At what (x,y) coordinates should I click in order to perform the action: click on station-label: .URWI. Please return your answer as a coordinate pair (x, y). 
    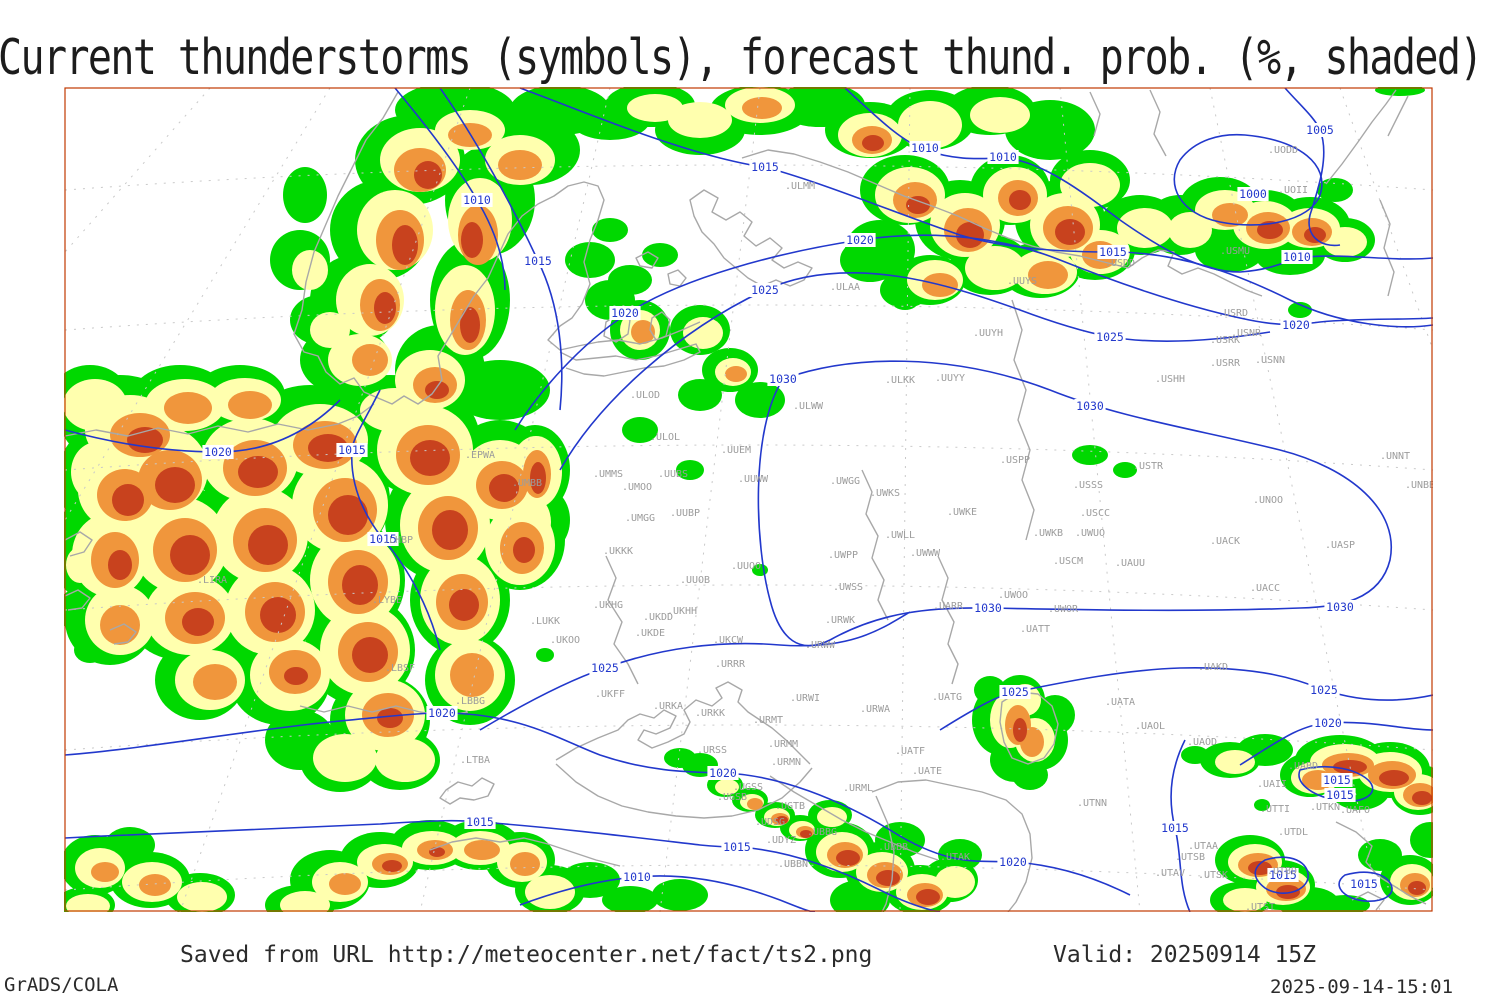
    Looking at the image, I should click on (805, 698).